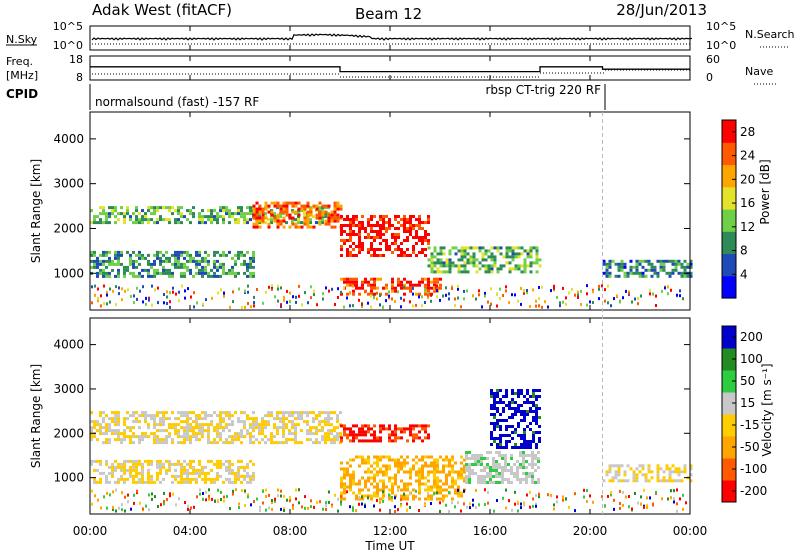 The width and height of the screenshot is (800, 554). Describe the element at coordinates (747, 227) in the screenshot. I see `colorbar-tick-label: 12` at that location.